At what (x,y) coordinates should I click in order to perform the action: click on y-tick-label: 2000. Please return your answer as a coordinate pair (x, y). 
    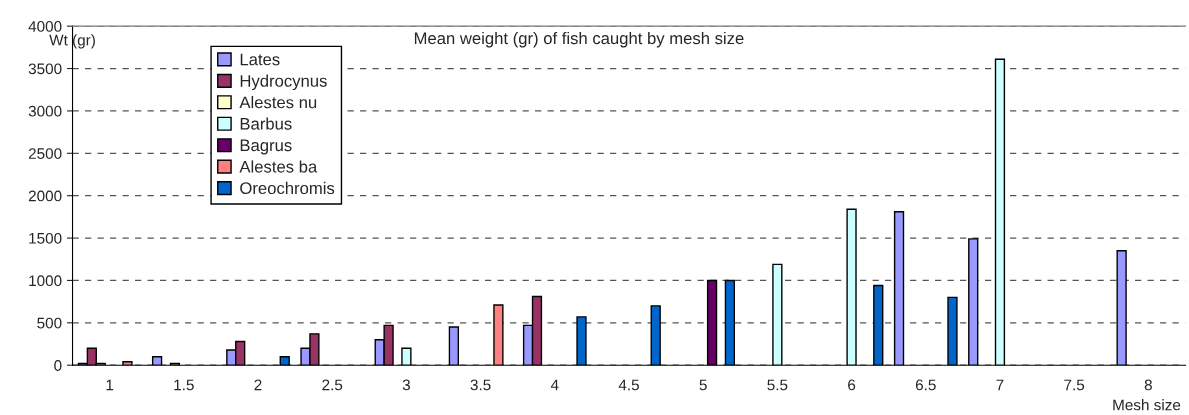
    Looking at the image, I should click on (45, 196).